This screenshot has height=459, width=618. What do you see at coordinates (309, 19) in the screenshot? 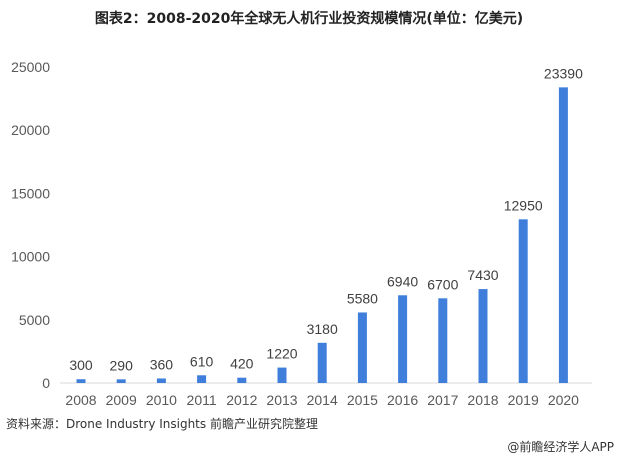
I see `chart-title: 图表2：2008-2020年全球无人机行业投资规模情况(单位：亿美元)` at bounding box center [309, 19].